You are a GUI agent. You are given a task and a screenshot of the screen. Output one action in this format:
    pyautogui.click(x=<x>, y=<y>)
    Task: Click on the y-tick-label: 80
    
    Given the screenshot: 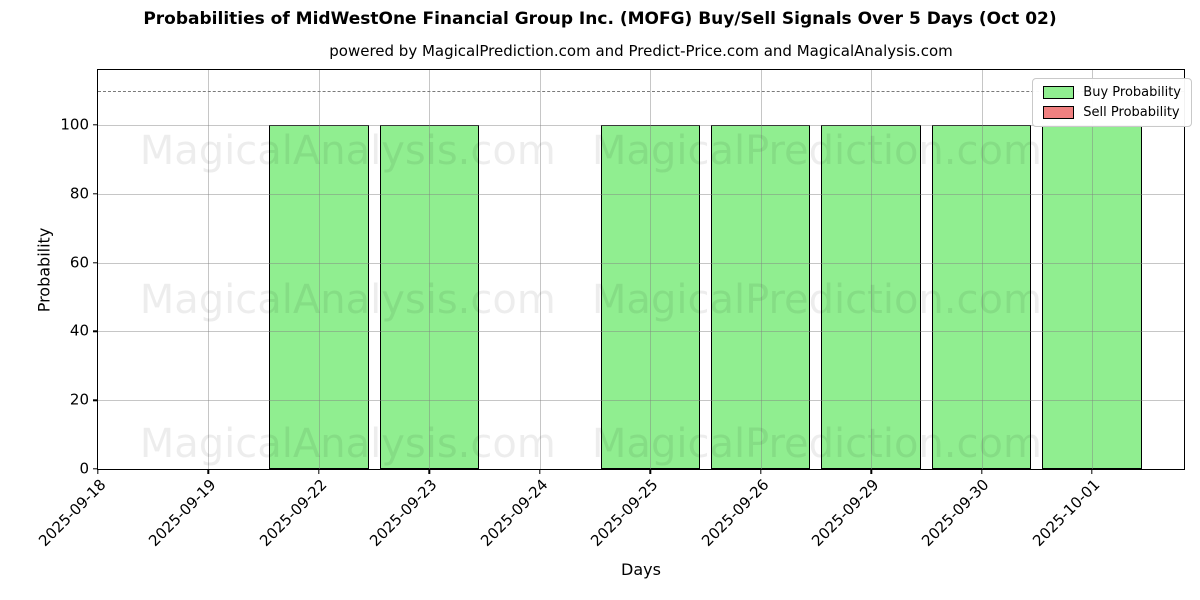 What is the action you would take?
    pyautogui.click(x=79, y=193)
    